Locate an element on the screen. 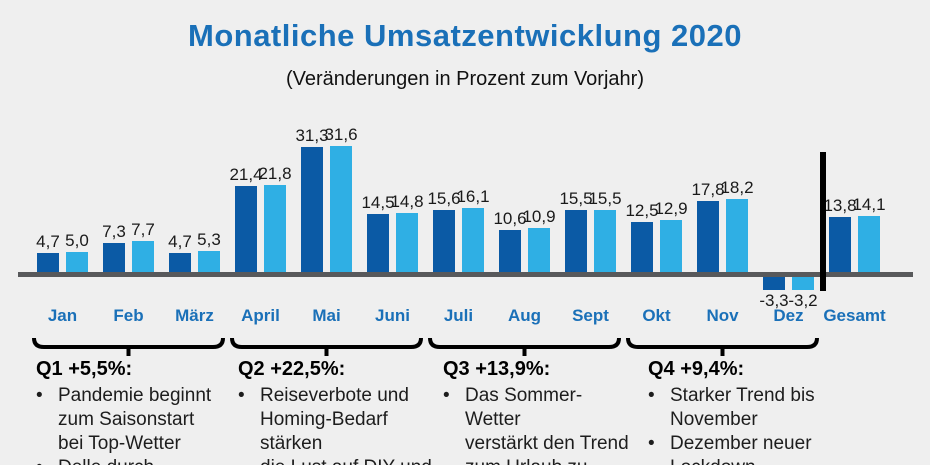  bar-value-label: 18,2 is located at coordinates (737, 187).